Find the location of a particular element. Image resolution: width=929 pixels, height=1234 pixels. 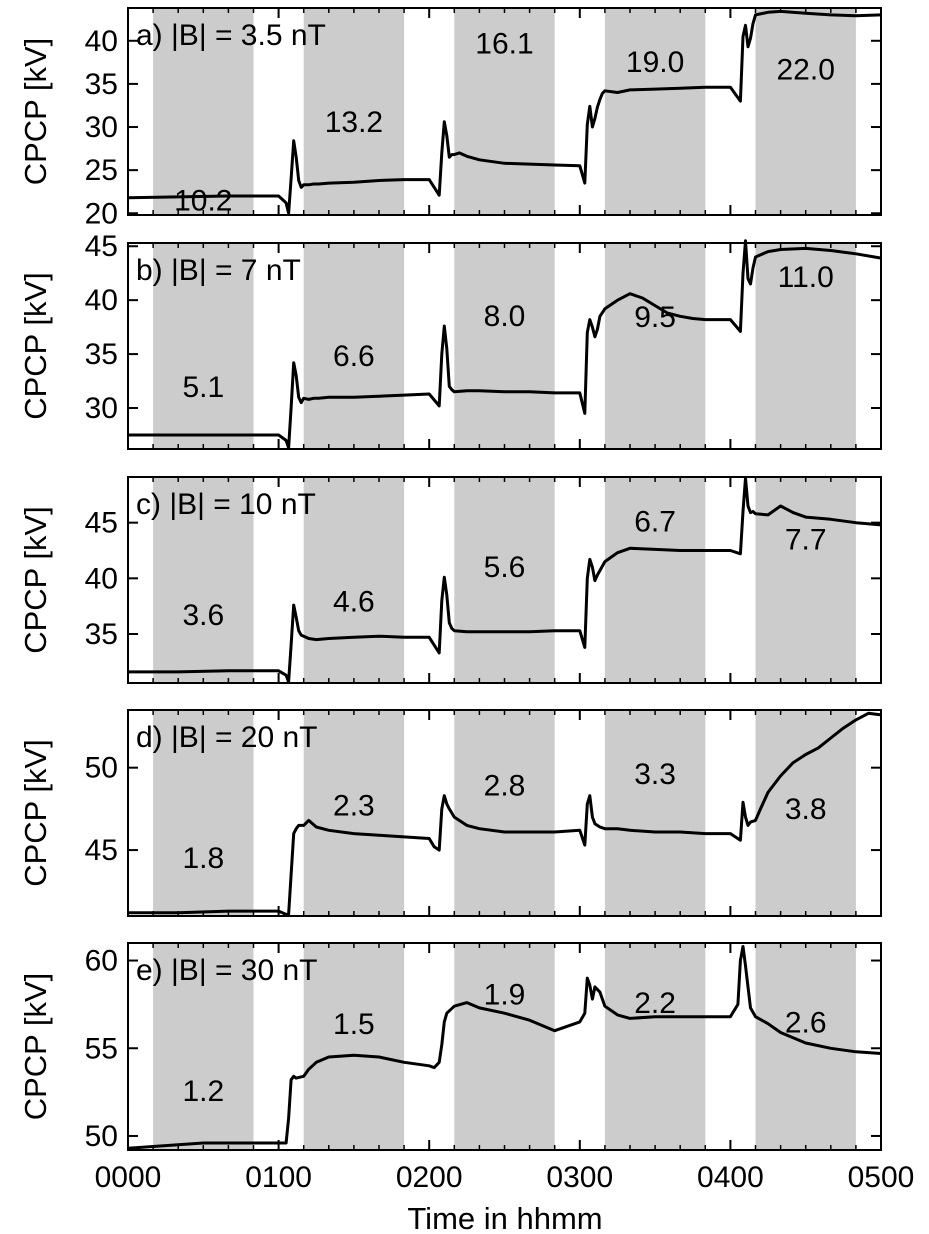

x-tick-label: 0300 is located at coordinates (579, 1177).